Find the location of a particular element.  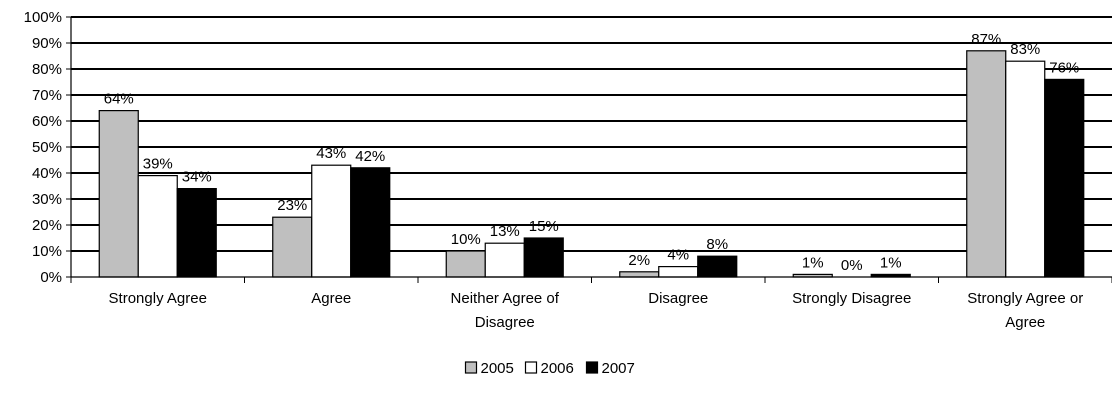

data-label-2005-1: 23% is located at coordinates (292, 205).